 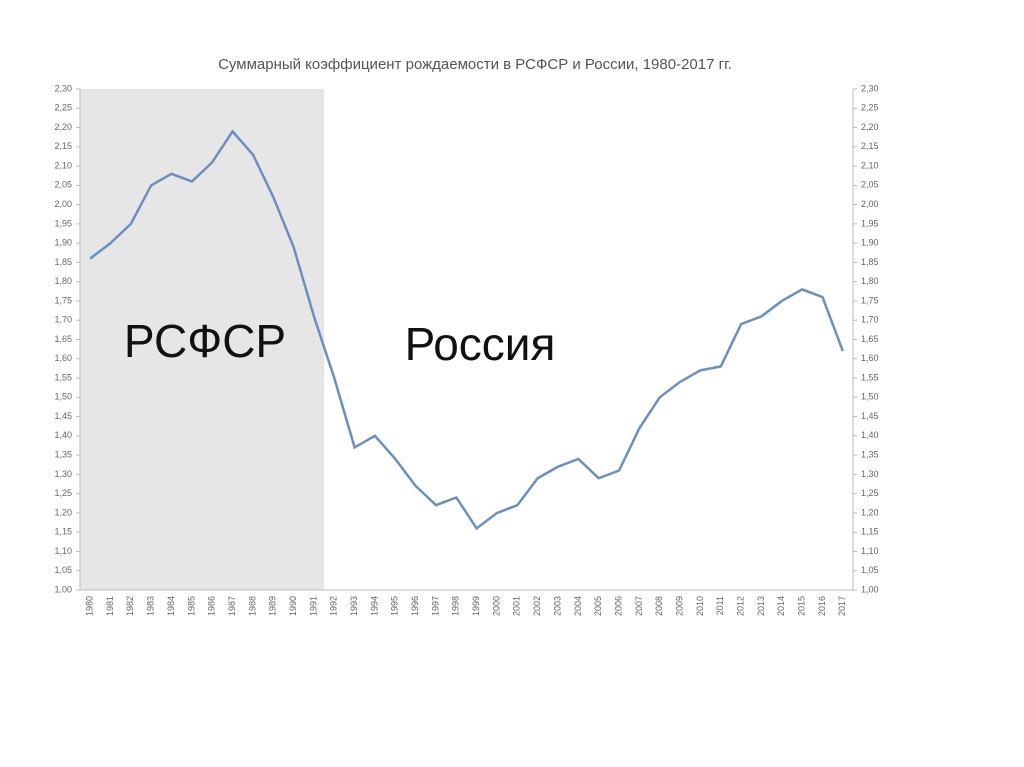 What do you see at coordinates (870, 185) in the screenshot?
I see `y2-tick-label: 2,05` at bounding box center [870, 185].